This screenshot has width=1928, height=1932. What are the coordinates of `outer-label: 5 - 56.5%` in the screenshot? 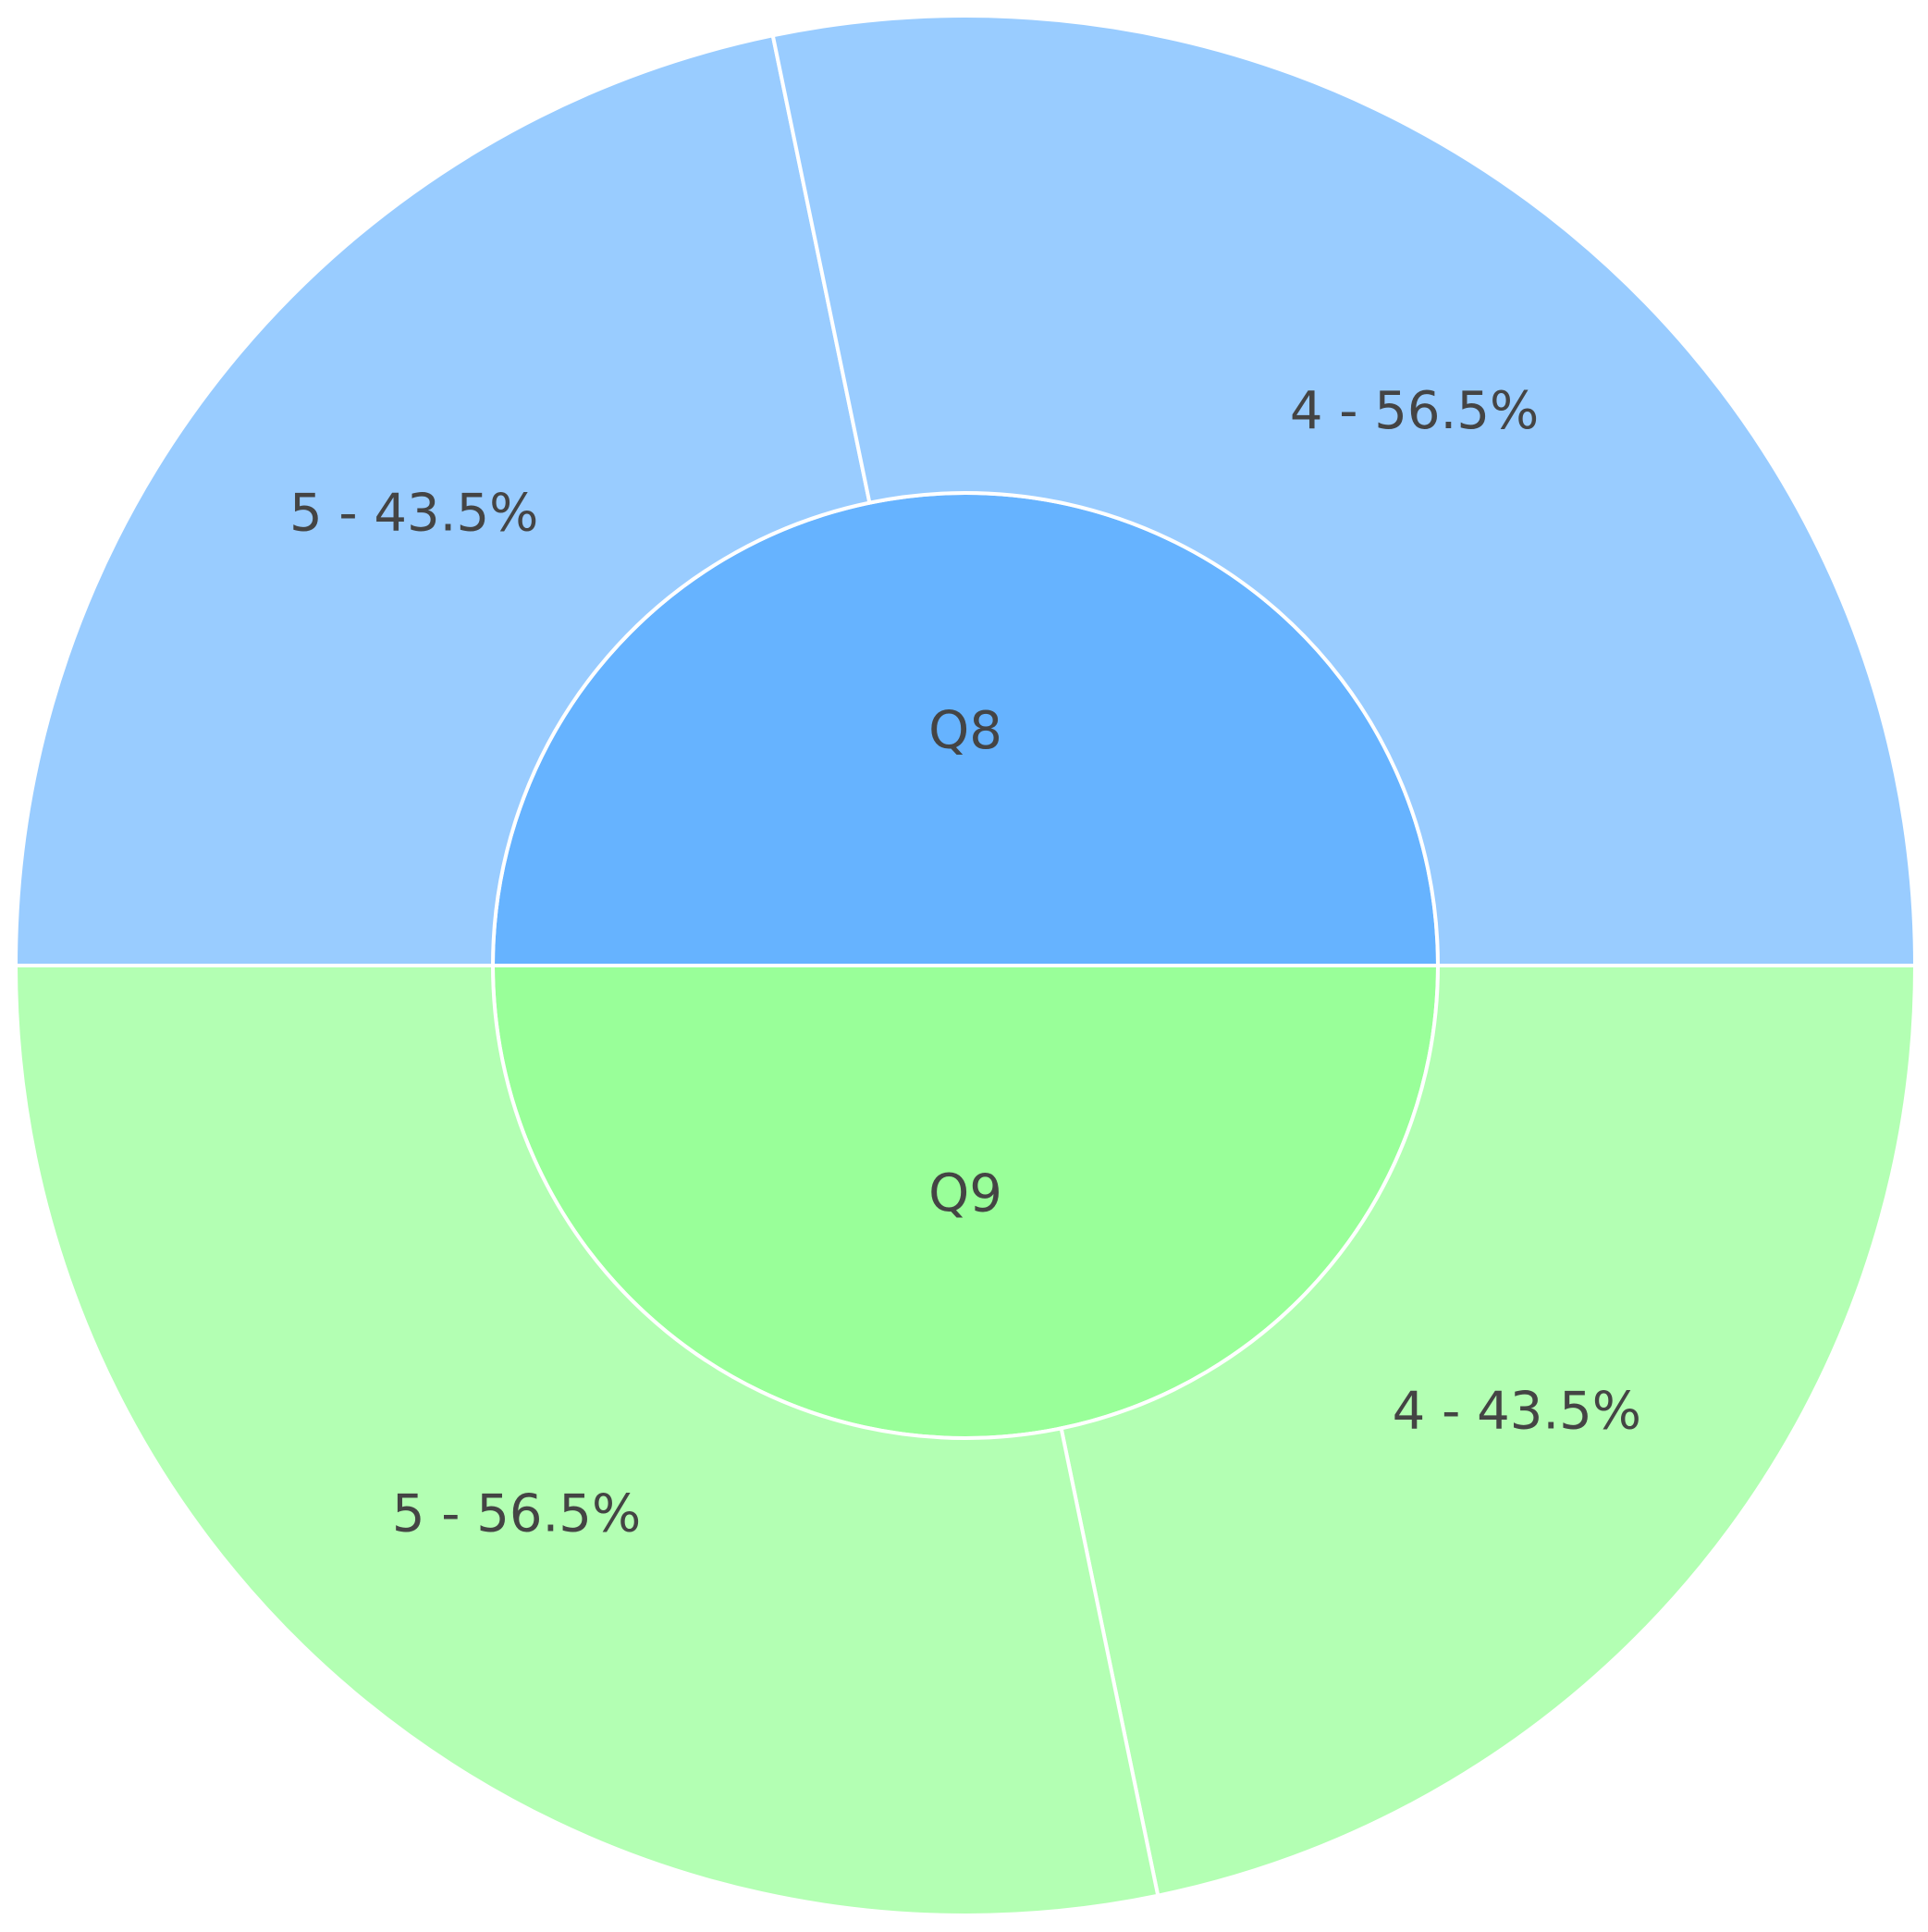 It's located at (516, 1514).